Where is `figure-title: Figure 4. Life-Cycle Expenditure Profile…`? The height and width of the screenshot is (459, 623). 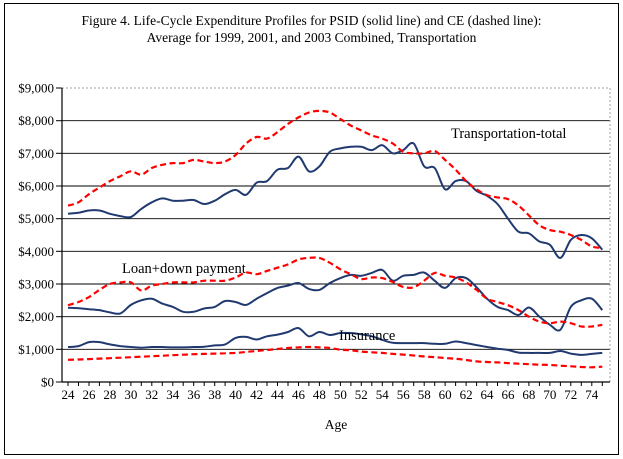
figure-title: Figure 4. Life-Cycle Expenditure Profile… is located at coordinates (311, 29).